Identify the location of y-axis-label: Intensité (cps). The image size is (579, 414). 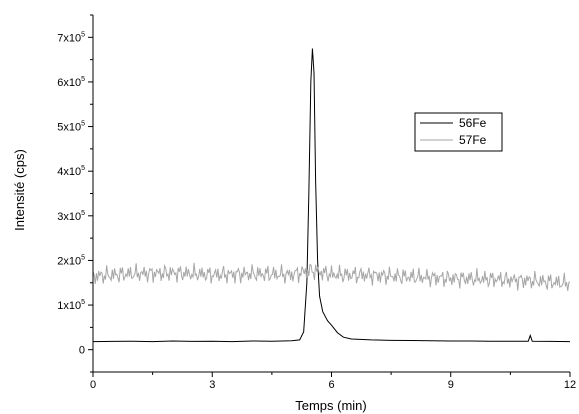
(19, 190).